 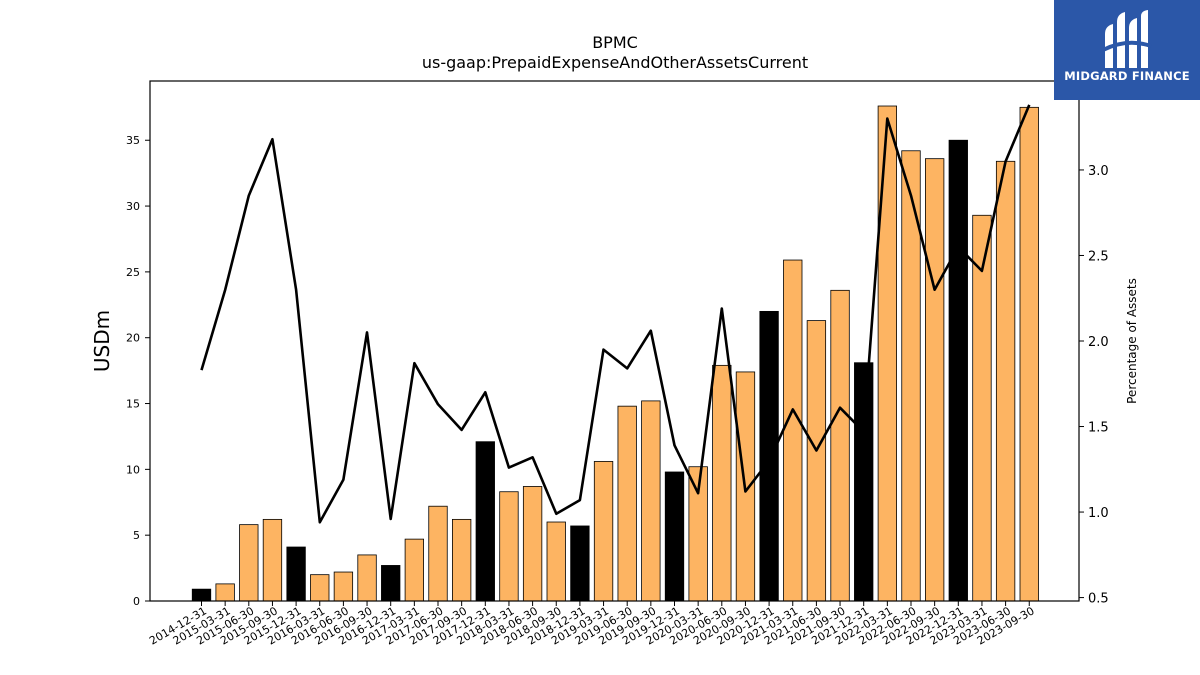 I want to click on midgard-mark-icon, so click(x=1127, y=39).